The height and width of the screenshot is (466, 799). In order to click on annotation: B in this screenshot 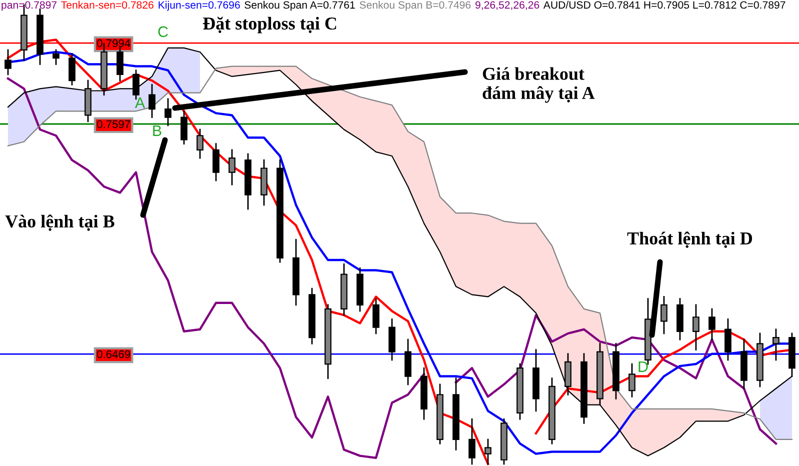, I will do `click(157, 130)`.